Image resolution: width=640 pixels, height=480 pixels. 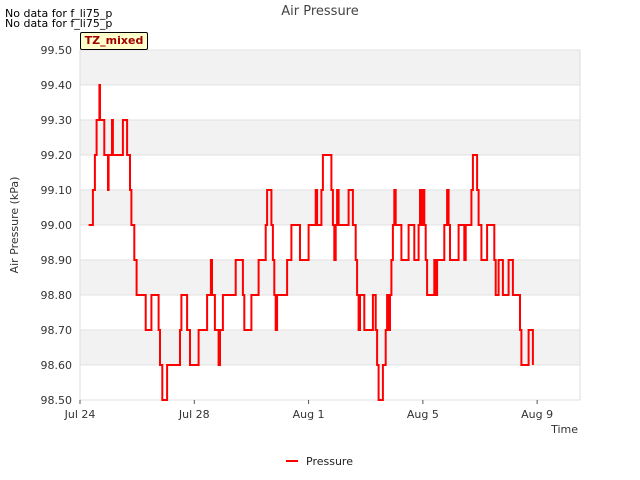 What do you see at coordinates (194, 414) in the screenshot?
I see `x-tick-label: Jul 28` at bounding box center [194, 414].